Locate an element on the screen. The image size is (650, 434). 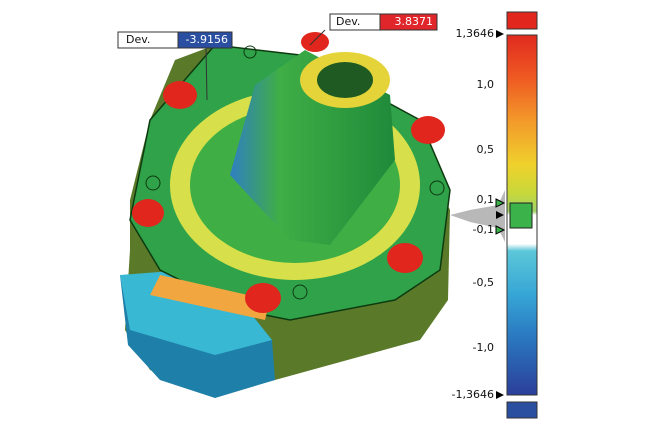
scale-label: 1,3646 is located at coordinates (475, 33).